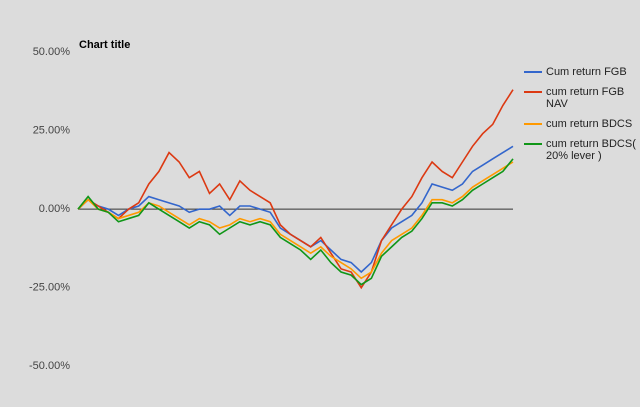 The image size is (640, 407). Describe the element at coordinates (52, 130) in the screenshot. I see `y-tick-label: 25.00%` at that location.